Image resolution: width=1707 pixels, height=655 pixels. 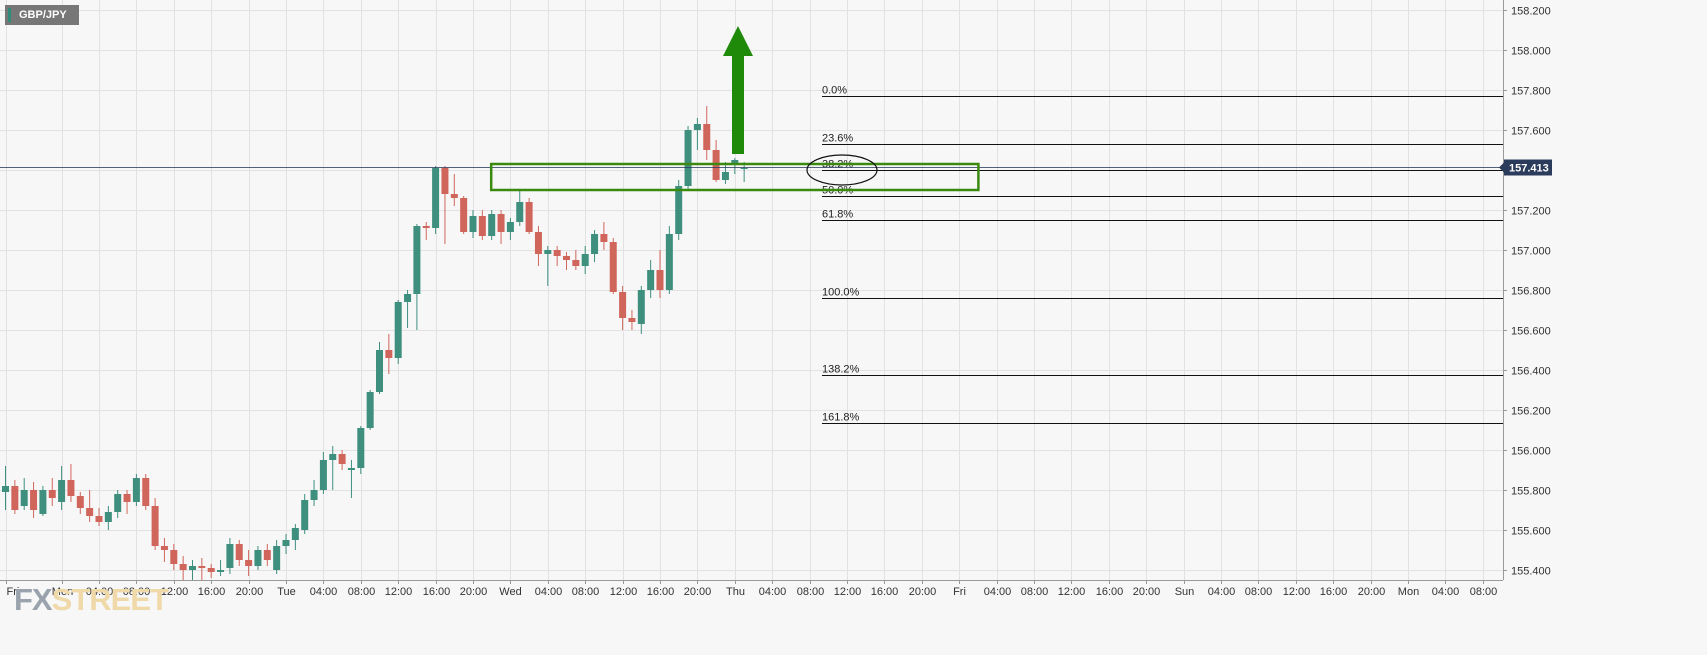 I want to click on fxstreet-logo: FXSTREET, so click(x=91, y=599).